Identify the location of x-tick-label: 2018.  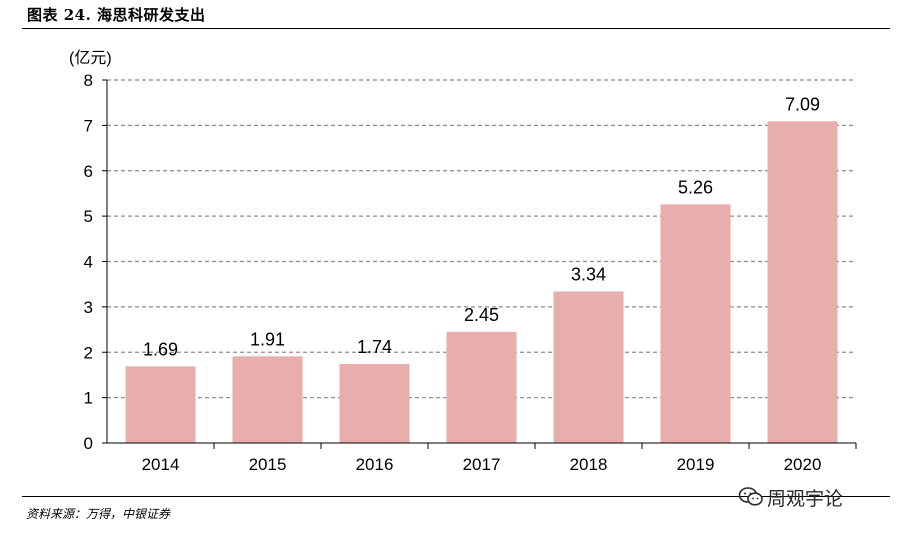
(589, 464).